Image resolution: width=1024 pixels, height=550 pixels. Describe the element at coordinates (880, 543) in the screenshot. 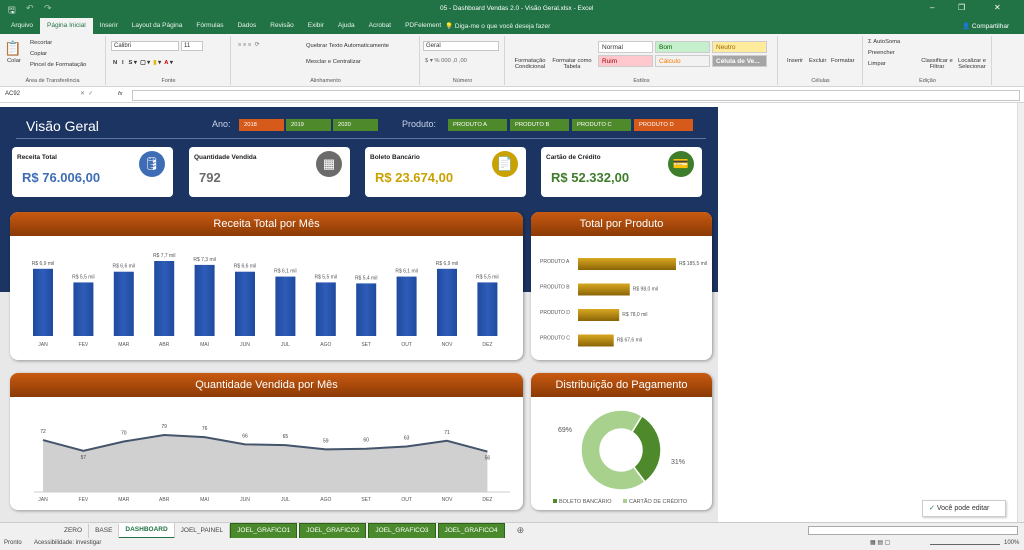

I see `view-icons: ▦ ▤ ▢` at that location.